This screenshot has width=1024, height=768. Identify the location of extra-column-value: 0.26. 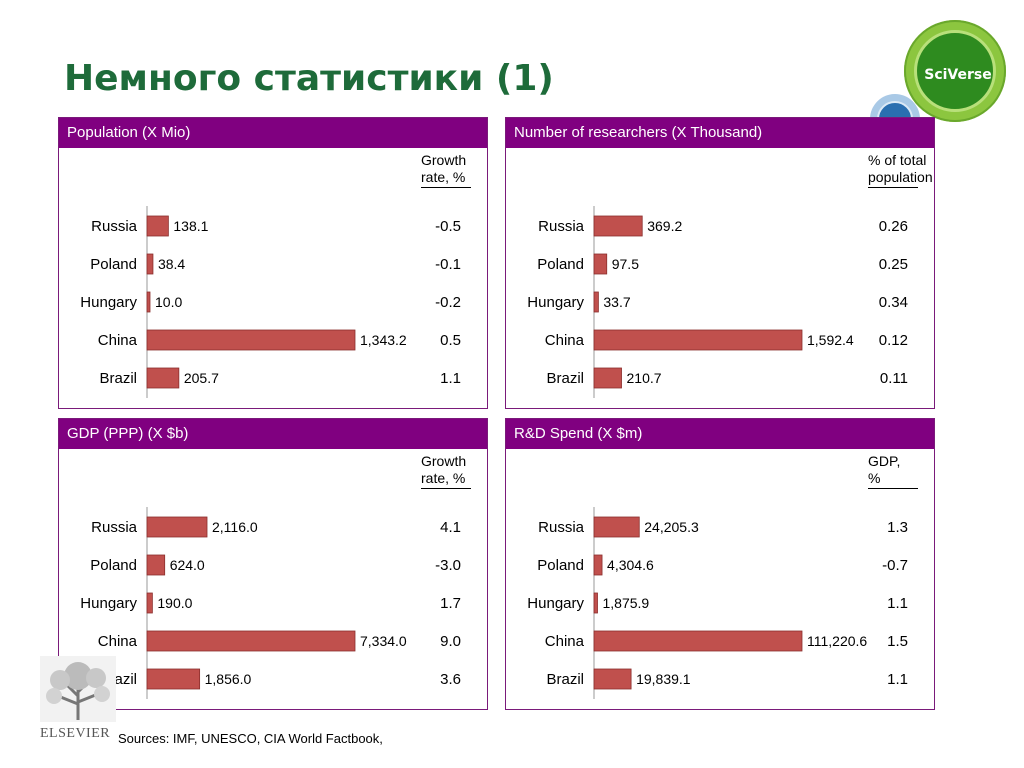
(893, 226).